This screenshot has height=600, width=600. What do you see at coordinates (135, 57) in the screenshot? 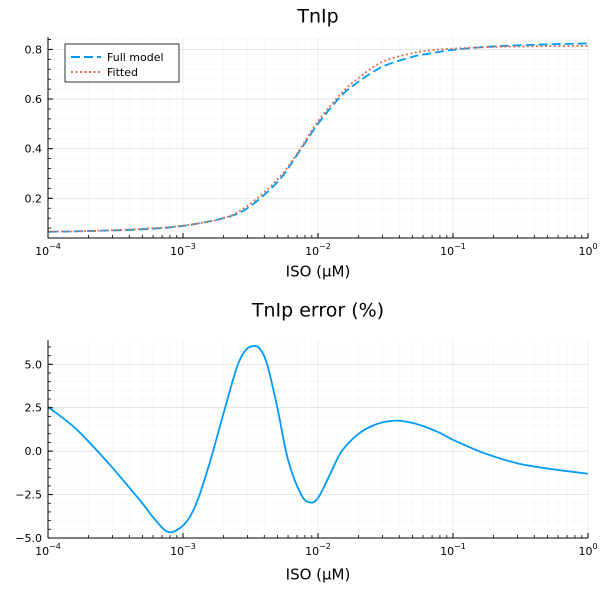
I see `legend-label-full-model: Full model` at bounding box center [135, 57].